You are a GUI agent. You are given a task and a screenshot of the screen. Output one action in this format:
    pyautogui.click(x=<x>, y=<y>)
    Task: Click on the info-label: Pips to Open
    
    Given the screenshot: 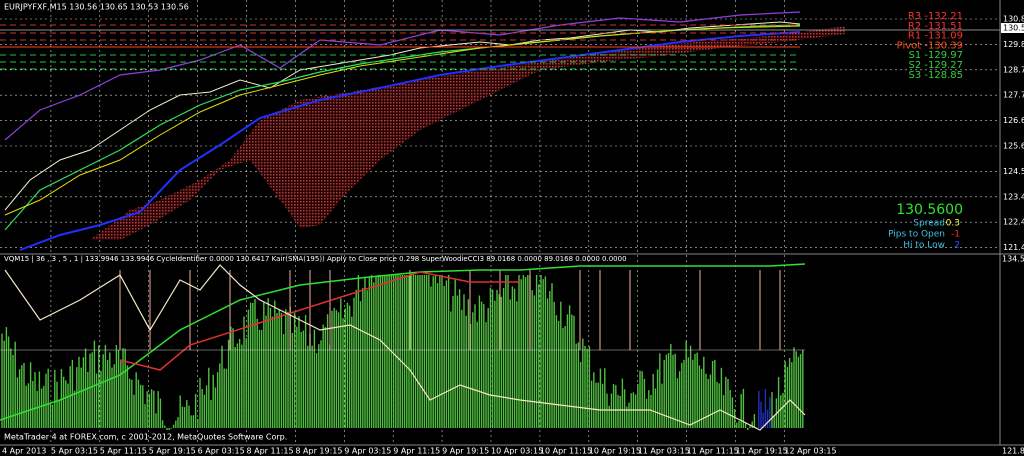 What is the action you would take?
    pyautogui.click(x=916, y=235)
    